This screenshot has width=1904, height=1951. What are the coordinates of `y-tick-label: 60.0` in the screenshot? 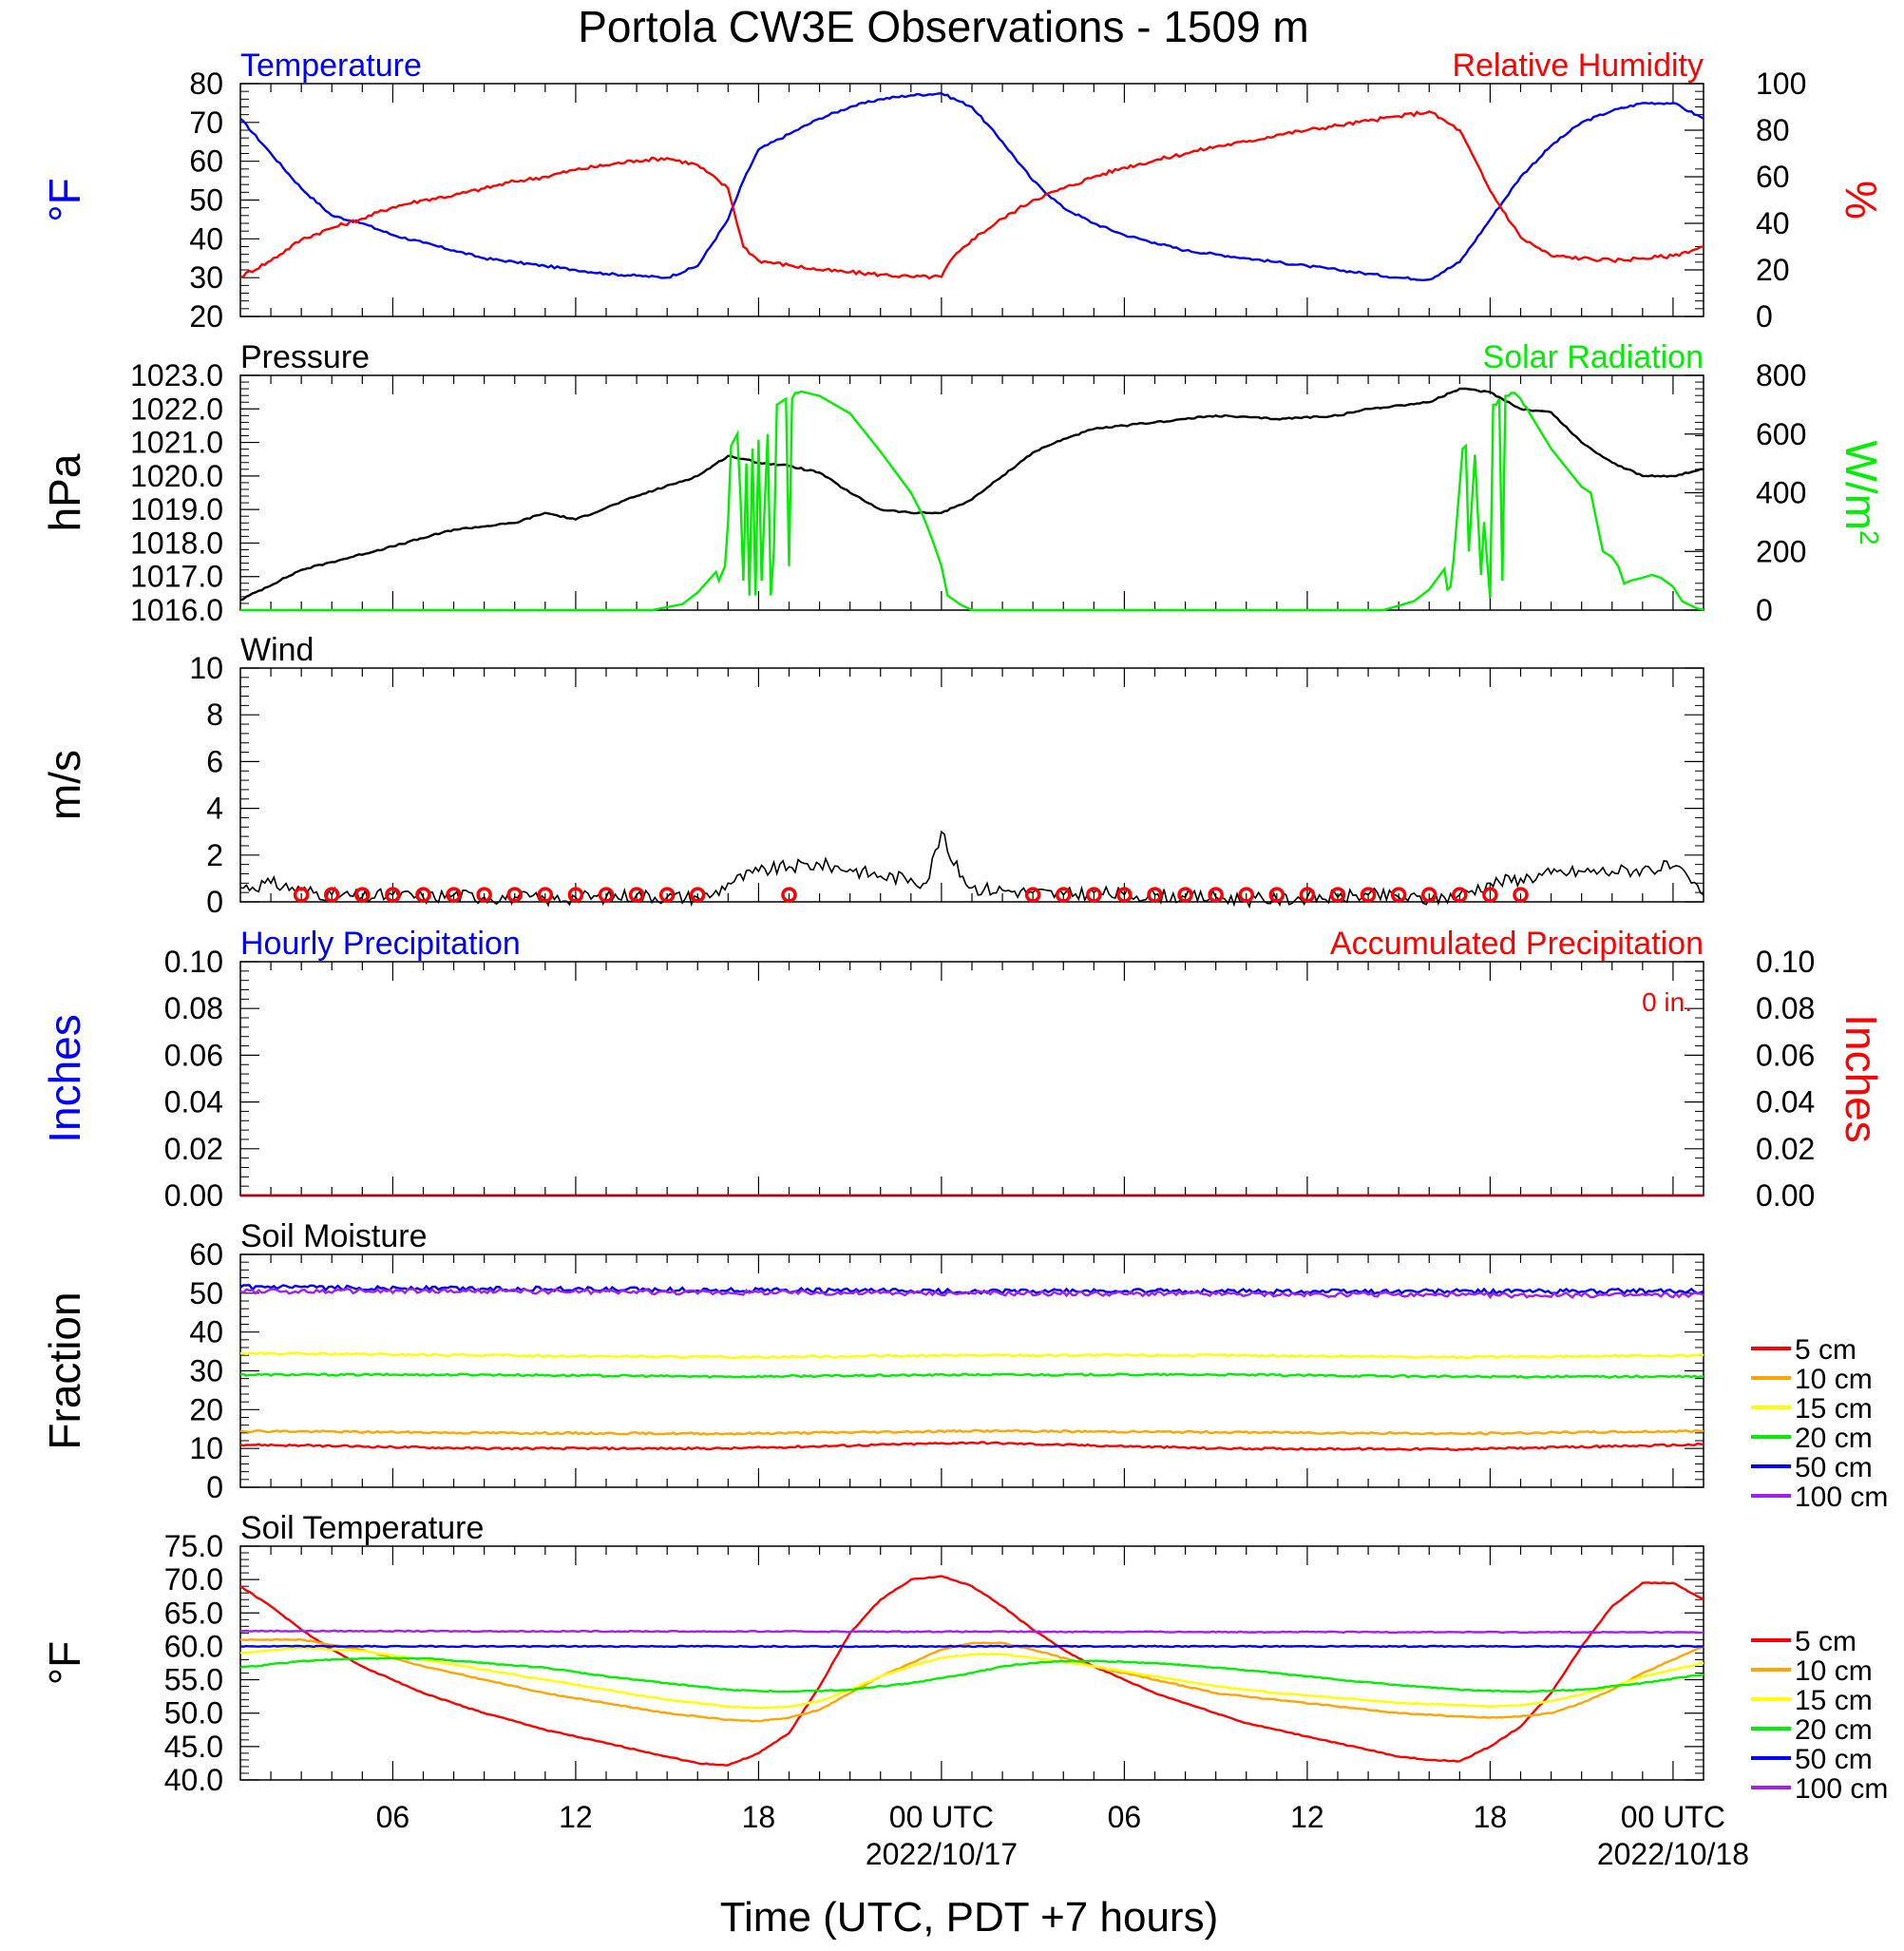 It's located at (193, 1646).